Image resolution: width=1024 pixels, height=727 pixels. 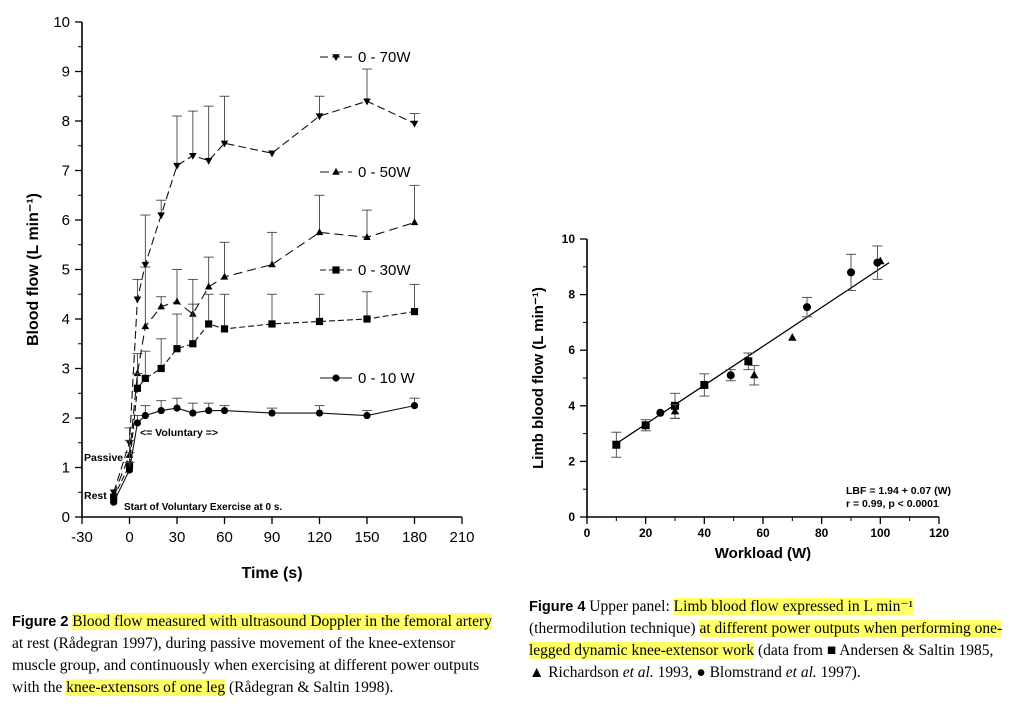 I want to click on x-tick-label: 150, so click(x=366, y=537).